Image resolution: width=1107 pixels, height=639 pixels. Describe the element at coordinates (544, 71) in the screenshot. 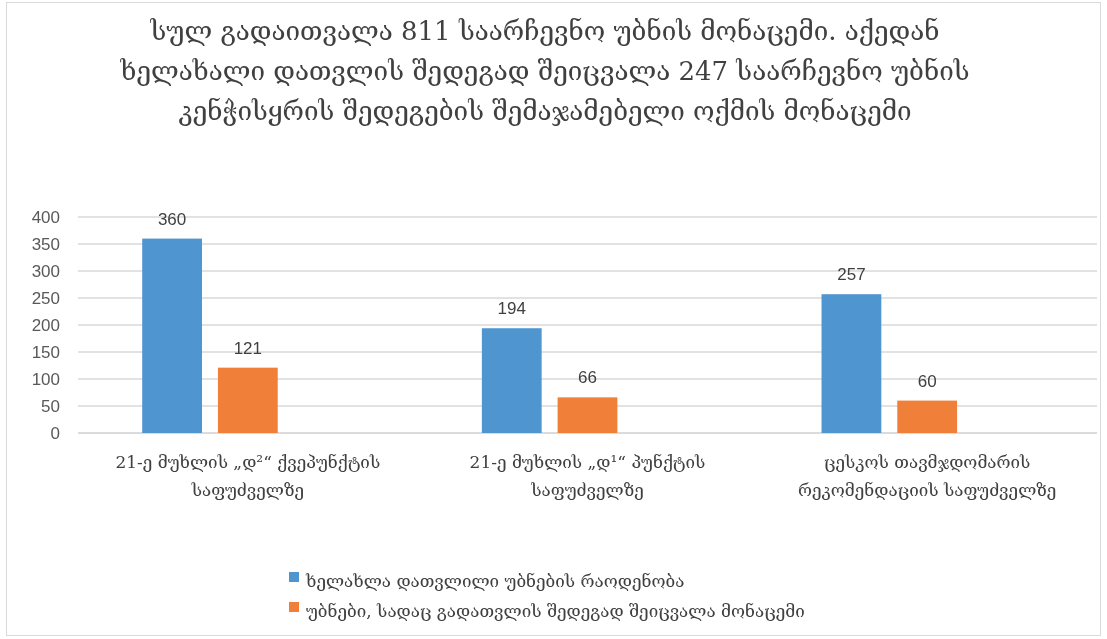

I see `chart-title: სულ გადაითვალა 811 საარჩევნო უბნის მონაცემი. აქედან ხელახალი დათვლის შედეგად შეიცვალა 247 საარჩევნო უბნის კენჭისყრის შედეგების შემაჯამებელი ოქმის მონაცემი` at that location.